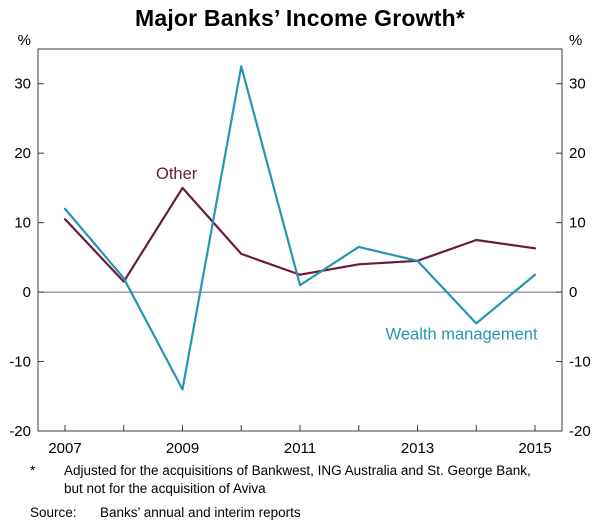  Describe the element at coordinates (573, 292) in the screenshot. I see `y-tick-label-right: 0` at that location.